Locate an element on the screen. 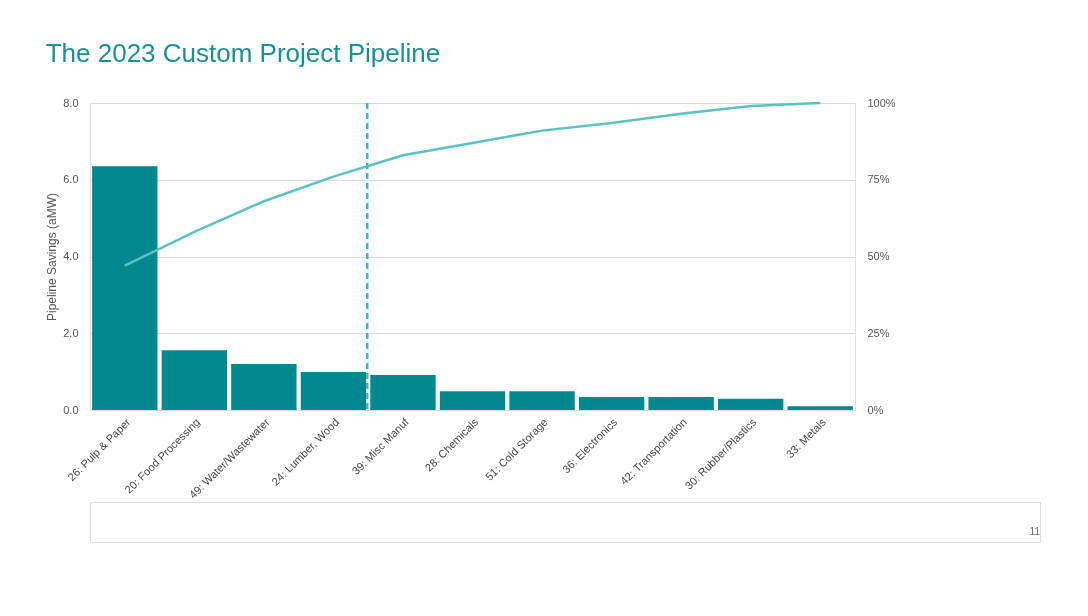 The image size is (1088, 616). text: 11 is located at coordinates (1035, 531).